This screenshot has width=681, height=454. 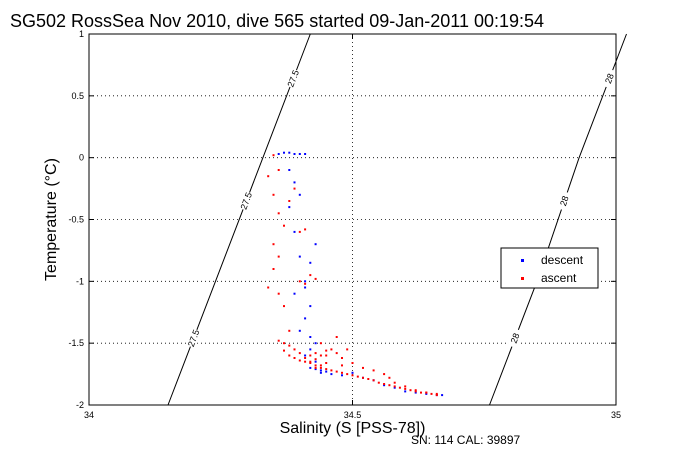 What do you see at coordinates (549, 268) in the screenshot?
I see `legend-box` at bounding box center [549, 268].